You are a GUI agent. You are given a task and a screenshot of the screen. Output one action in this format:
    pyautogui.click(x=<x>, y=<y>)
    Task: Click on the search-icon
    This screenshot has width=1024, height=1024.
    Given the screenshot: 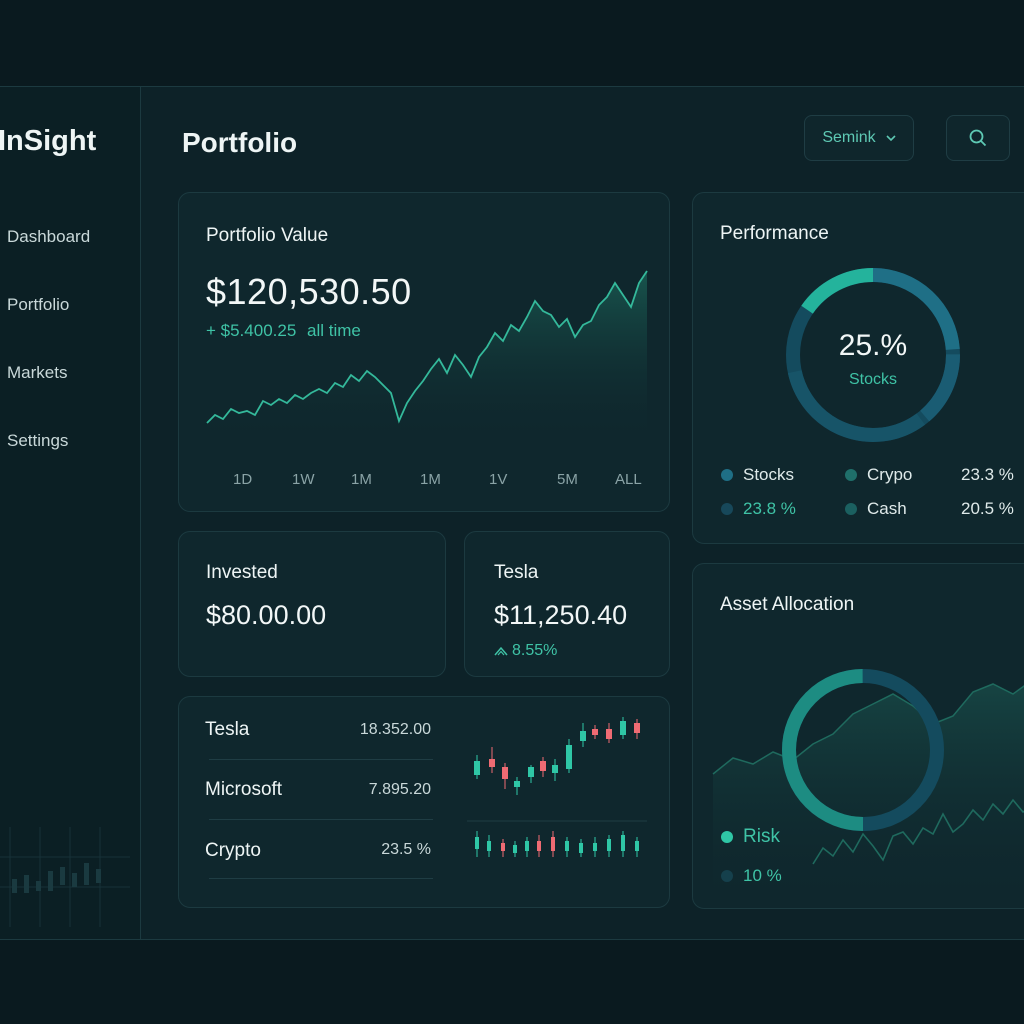 What is the action you would take?
    pyautogui.click(x=978, y=138)
    